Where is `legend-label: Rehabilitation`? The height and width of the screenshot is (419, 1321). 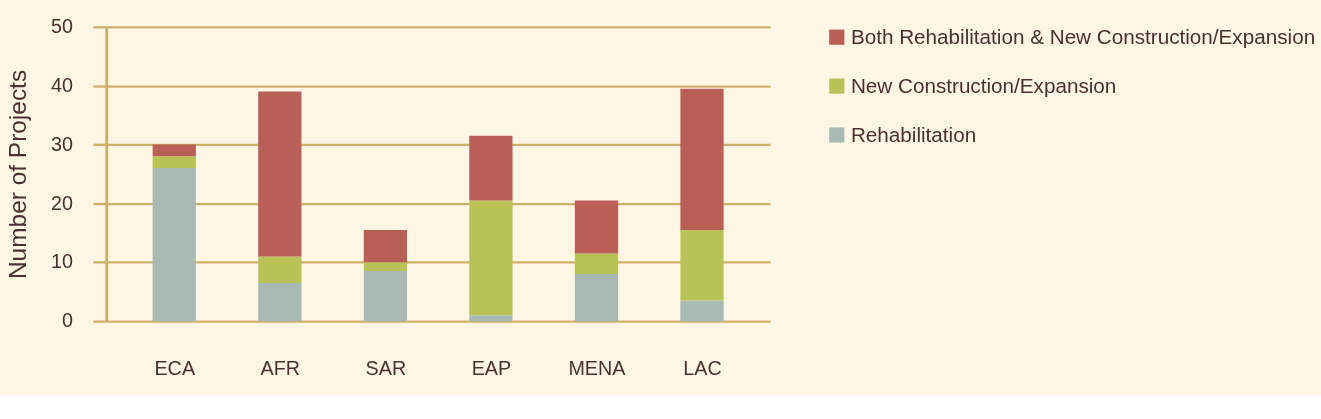
legend-label: Rehabilitation is located at coordinates (913, 134).